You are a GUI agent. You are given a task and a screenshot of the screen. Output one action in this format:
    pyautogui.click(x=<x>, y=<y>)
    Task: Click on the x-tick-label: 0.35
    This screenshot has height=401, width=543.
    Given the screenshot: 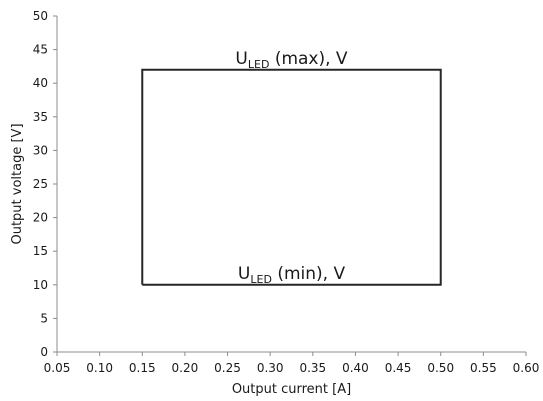 What is the action you would take?
    pyautogui.click(x=312, y=368)
    